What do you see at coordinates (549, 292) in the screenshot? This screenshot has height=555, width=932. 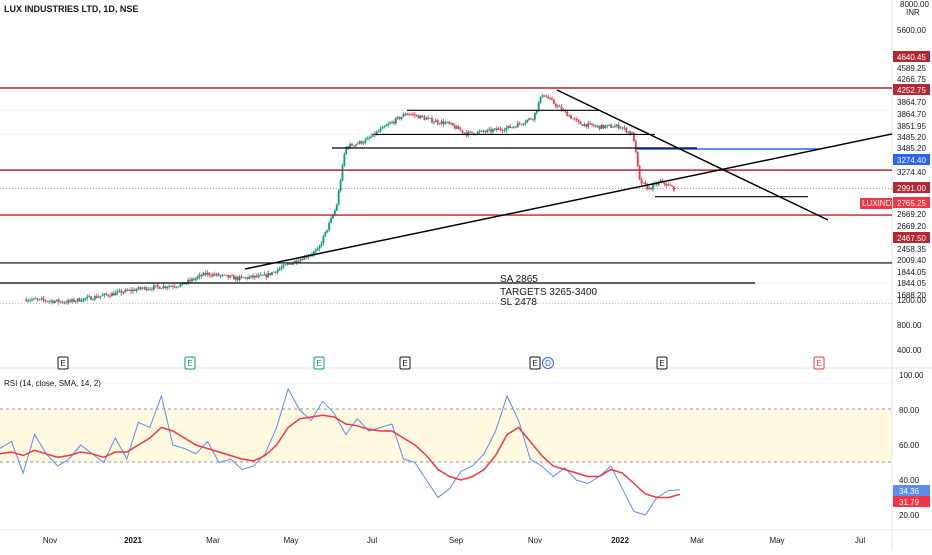 I see `annotation-targets: TARGETS 3265-3400` at bounding box center [549, 292].